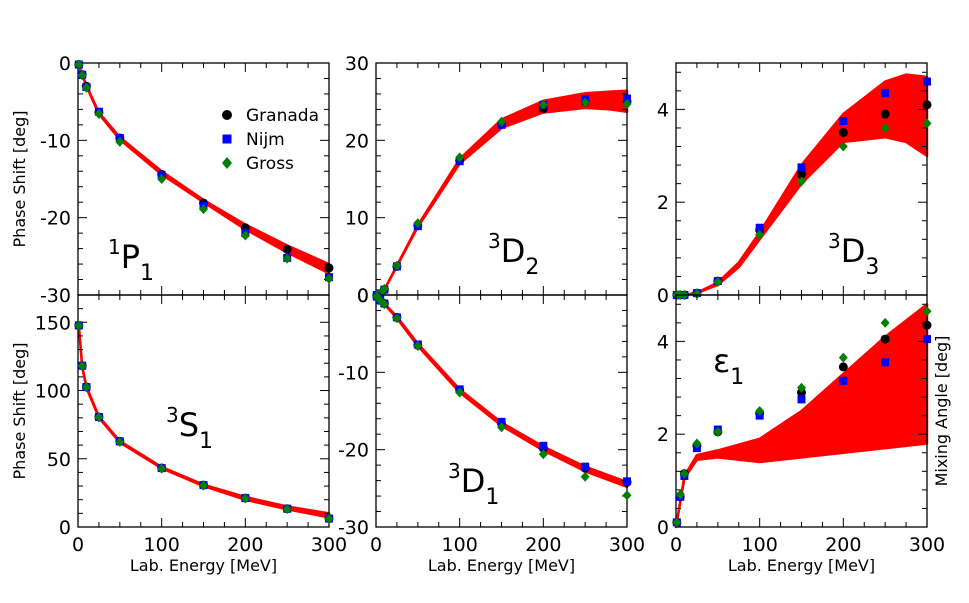 Image resolution: width=969 pixels, height=603 pixels. I want to click on xlabel-e1: Lab. Energy [MeV], so click(801, 565).